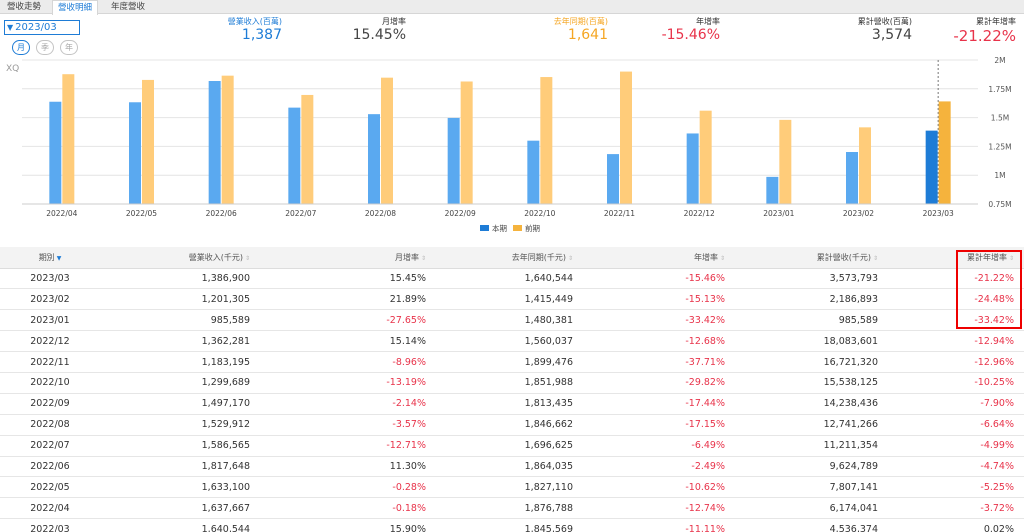 The height and width of the screenshot is (532, 1024). I want to click on table-cell: 1,362,281, so click(180, 341).